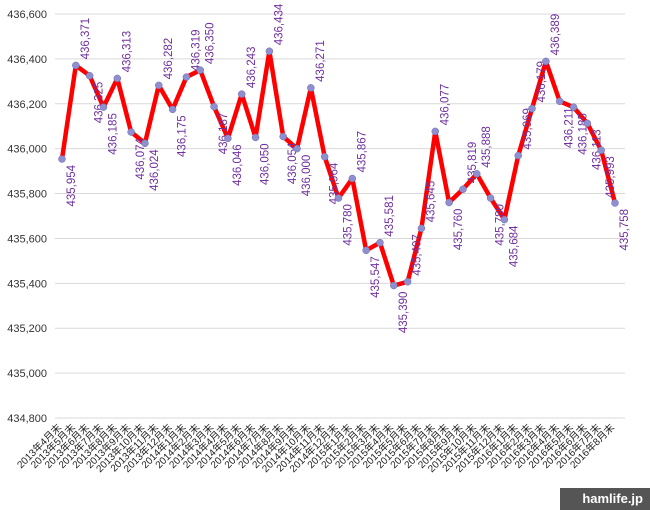 The image size is (650, 510). I want to click on data-label: 436,187, so click(224, 134).